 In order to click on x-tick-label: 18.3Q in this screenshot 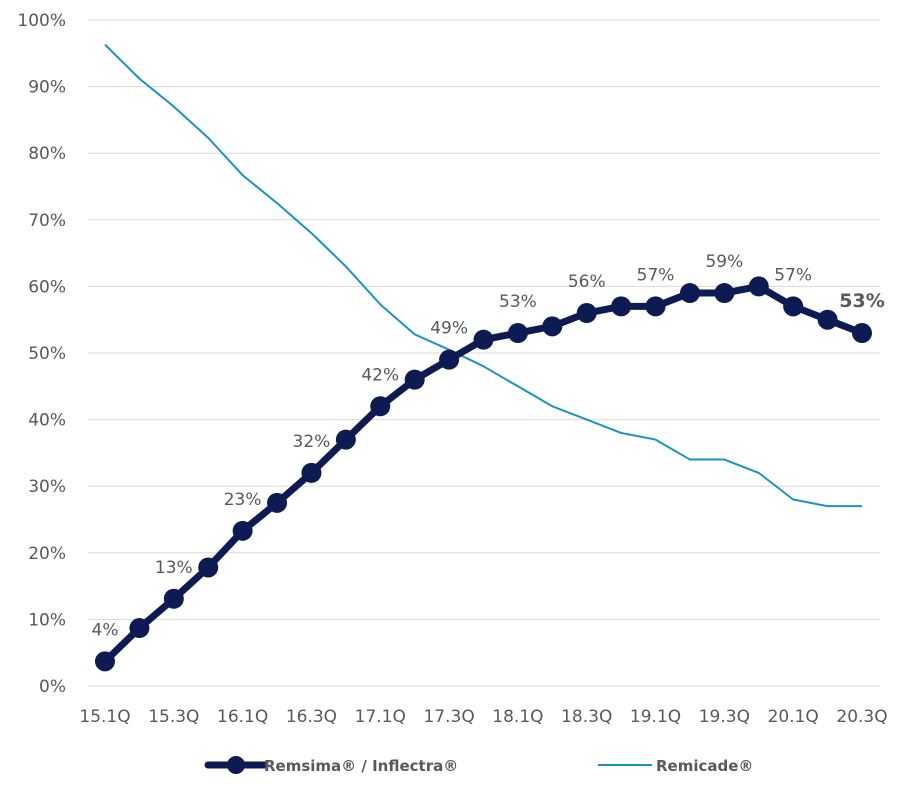, I will do `click(586, 717)`.